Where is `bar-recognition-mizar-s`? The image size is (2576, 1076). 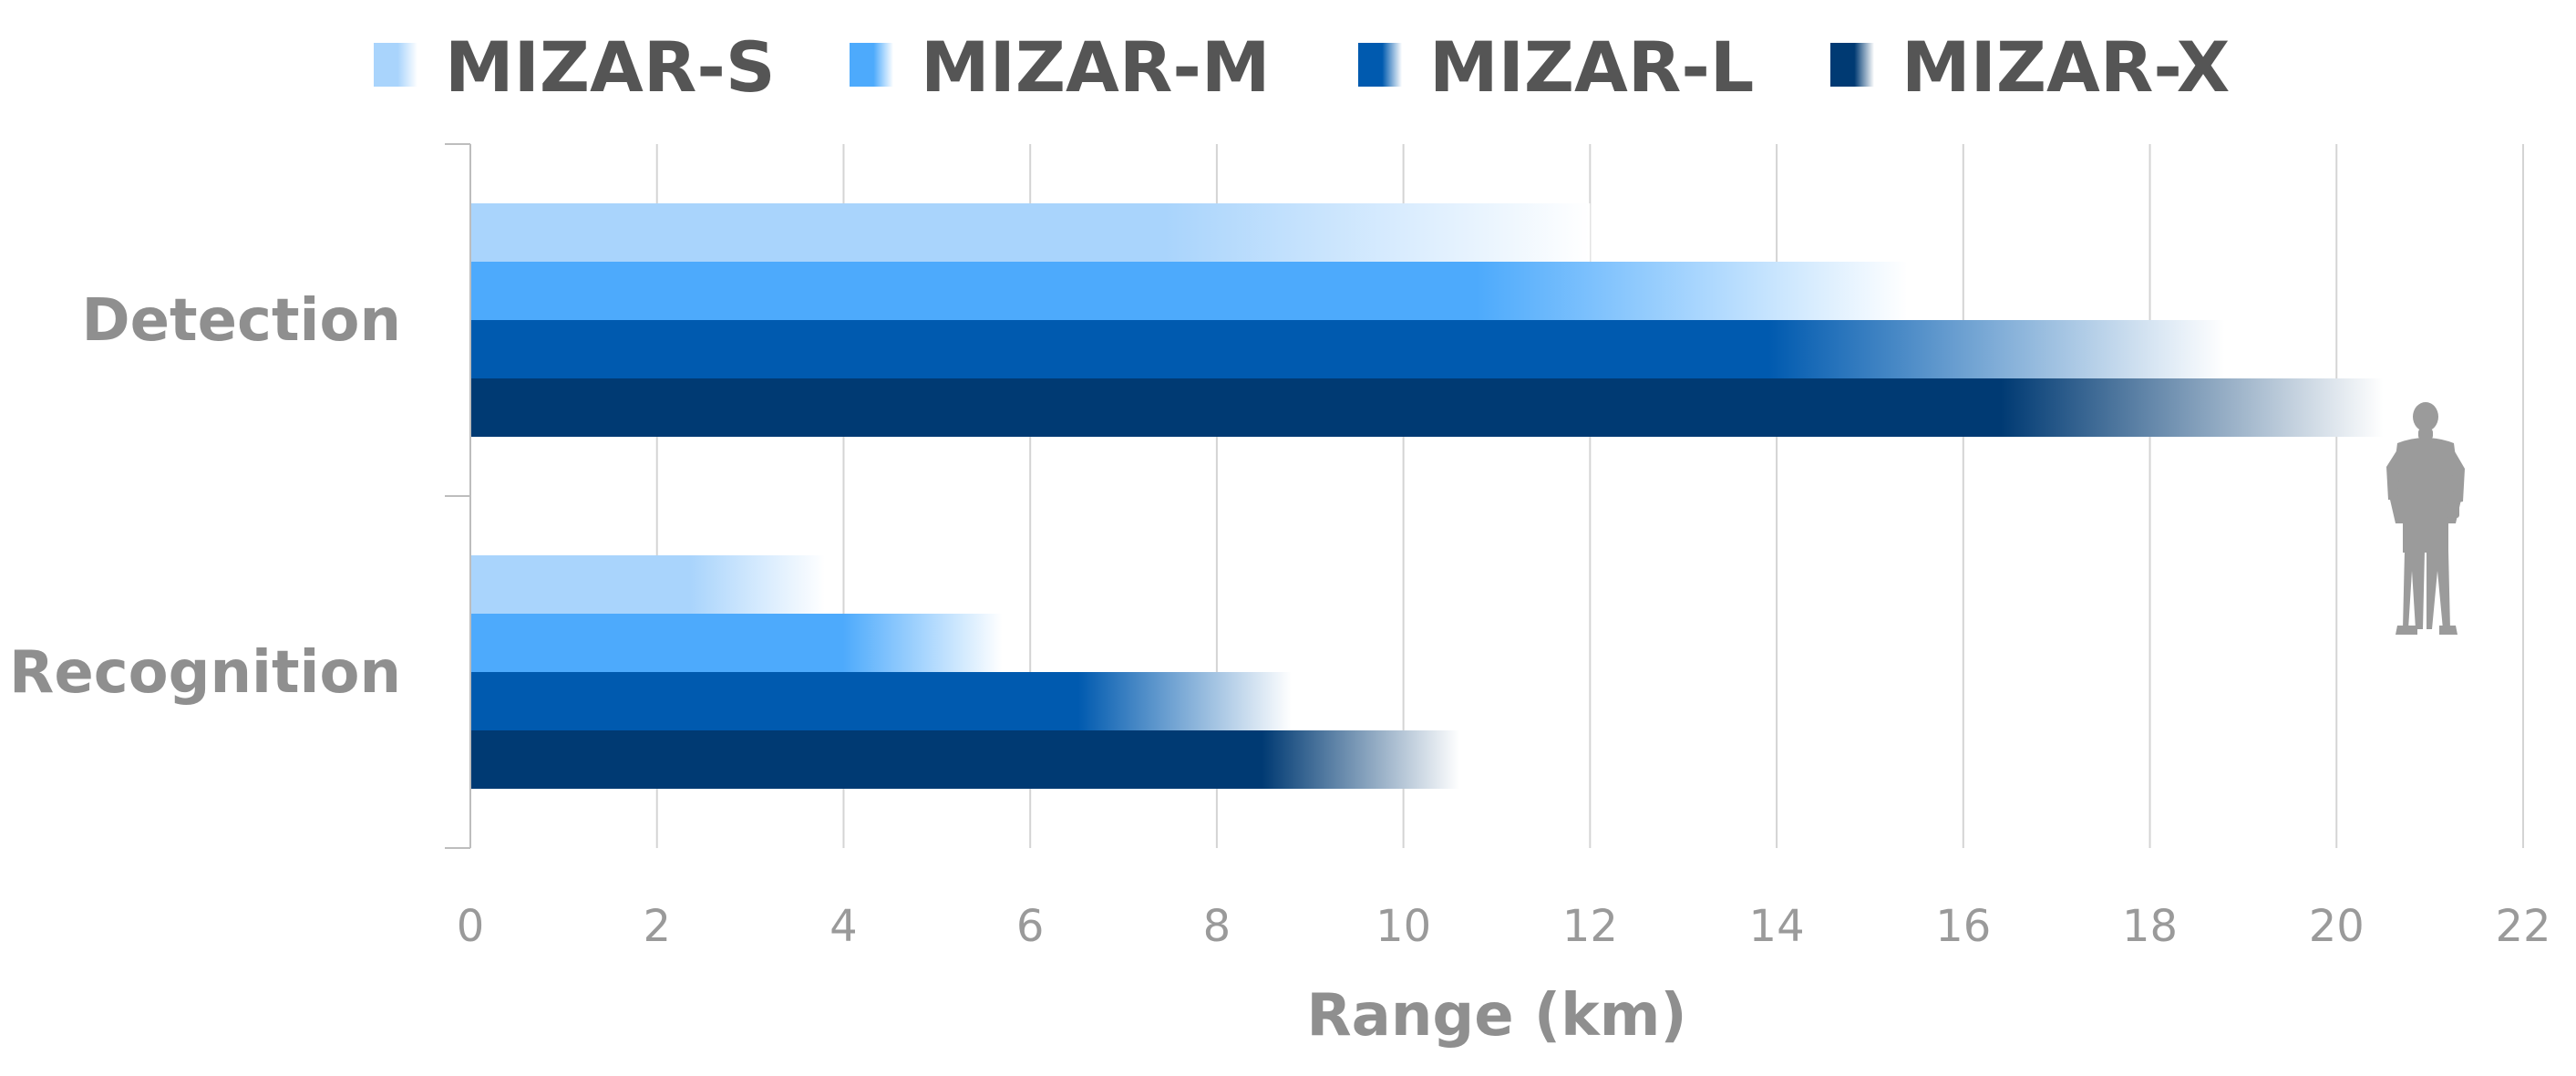
bar-recognition-mizar-s is located at coordinates (648, 584).